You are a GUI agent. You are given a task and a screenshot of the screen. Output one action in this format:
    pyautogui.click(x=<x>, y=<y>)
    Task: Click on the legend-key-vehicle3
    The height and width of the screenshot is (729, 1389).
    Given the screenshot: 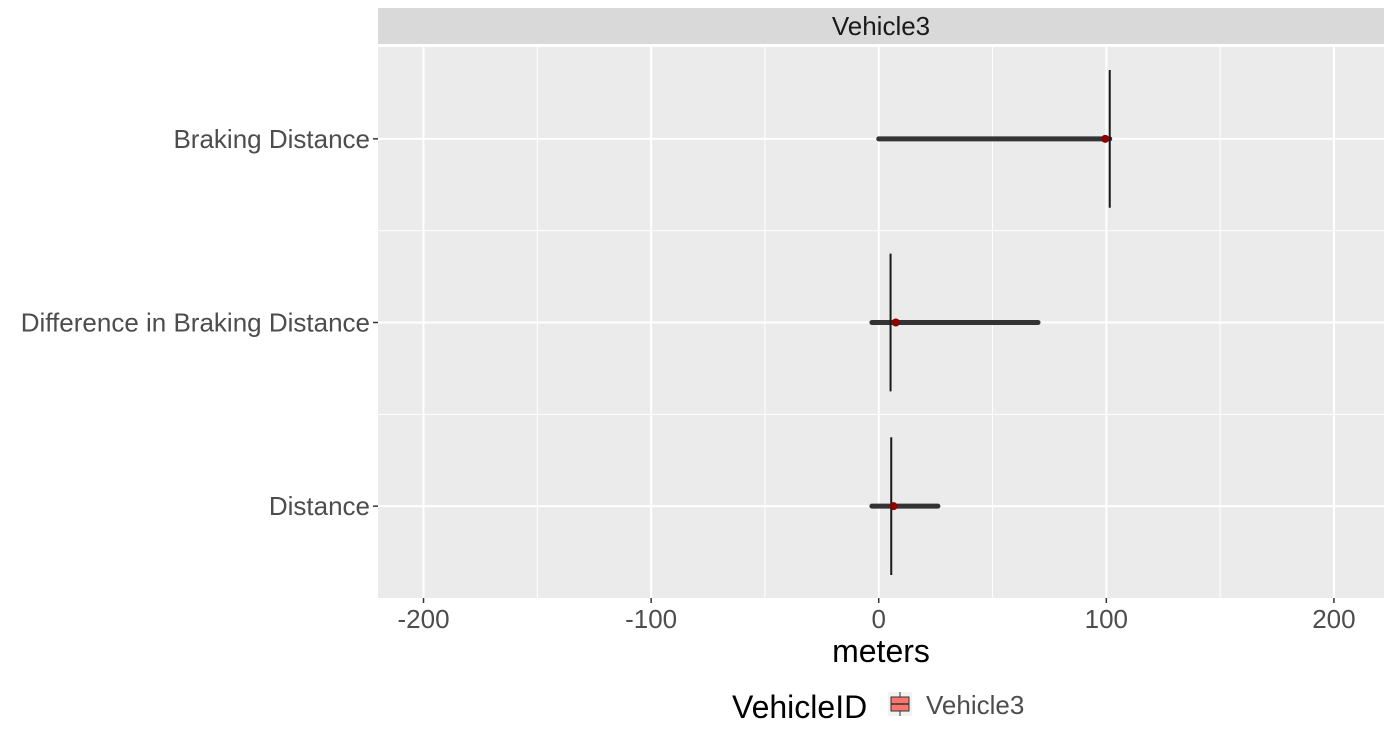 What is the action you would take?
    pyautogui.click(x=900, y=704)
    